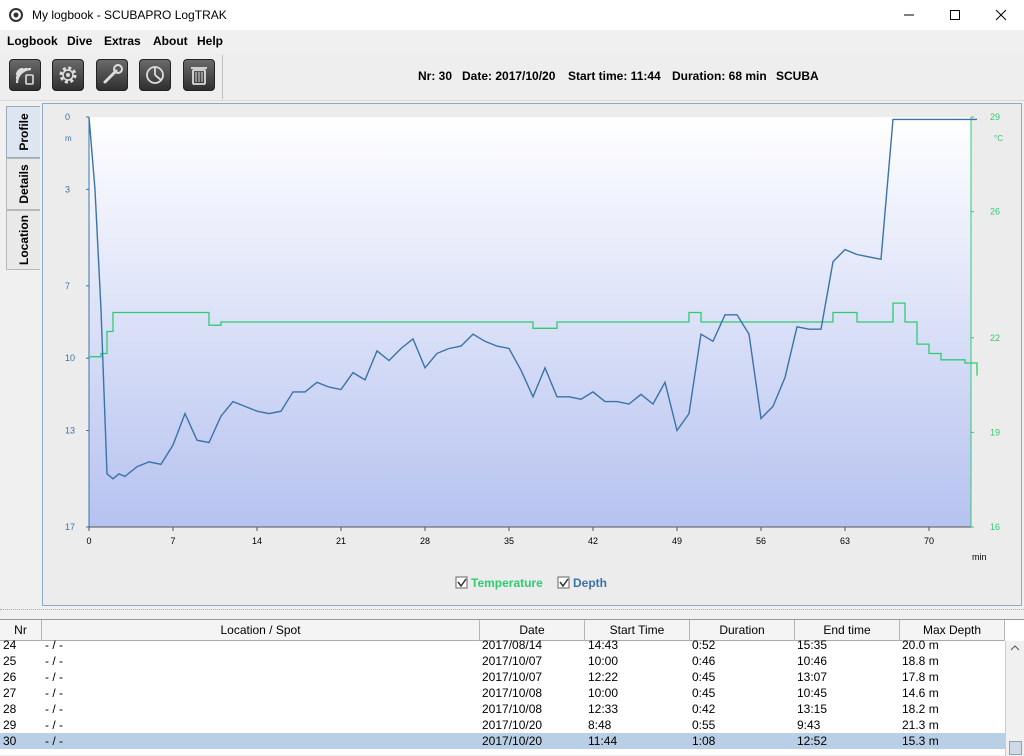 The width and height of the screenshot is (1024, 756). What do you see at coordinates (528, 536) in the screenshot?
I see `time-axis: 0 7 14 21 28 35 42 49 56 63 70` at bounding box center [528, 536].